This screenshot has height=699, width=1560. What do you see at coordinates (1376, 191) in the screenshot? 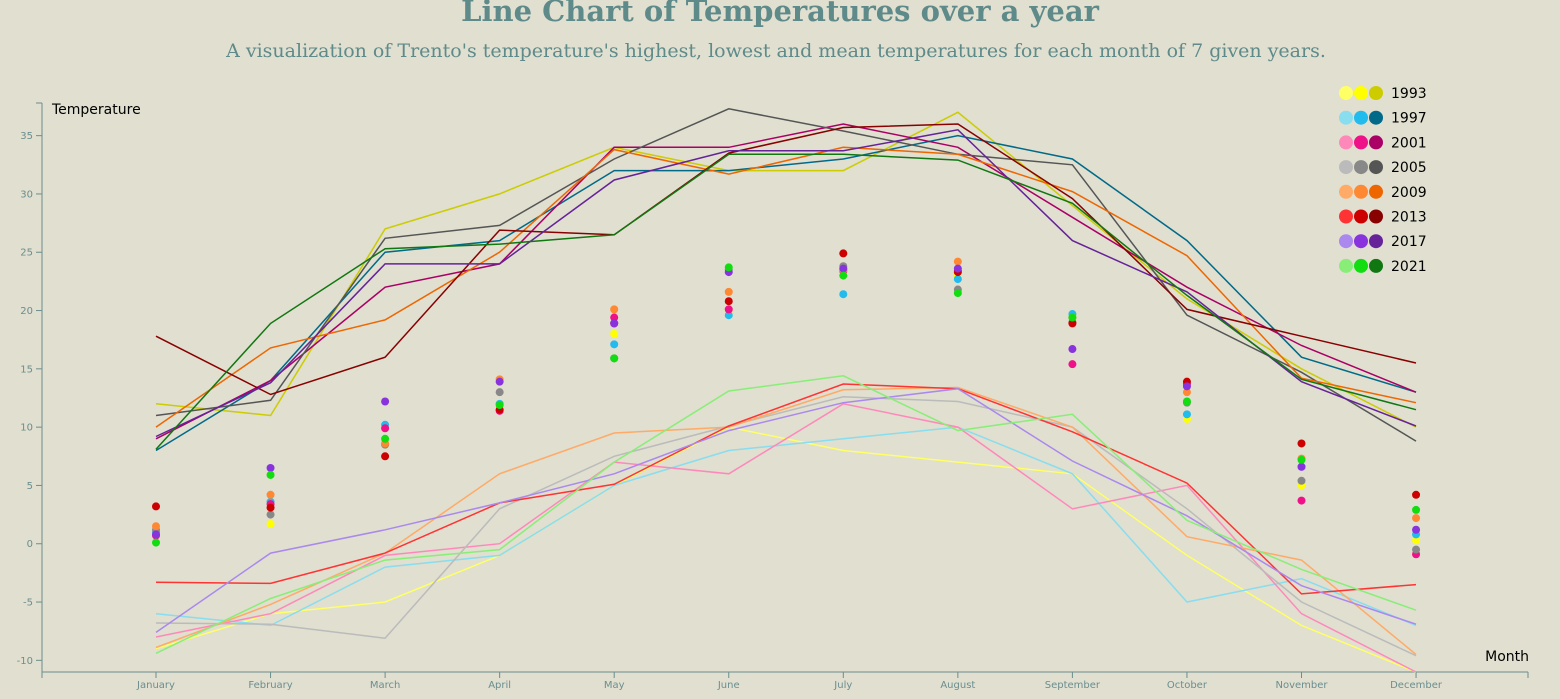
I see `legend-swatch-max-2009` at bounding box center [1376, 191].